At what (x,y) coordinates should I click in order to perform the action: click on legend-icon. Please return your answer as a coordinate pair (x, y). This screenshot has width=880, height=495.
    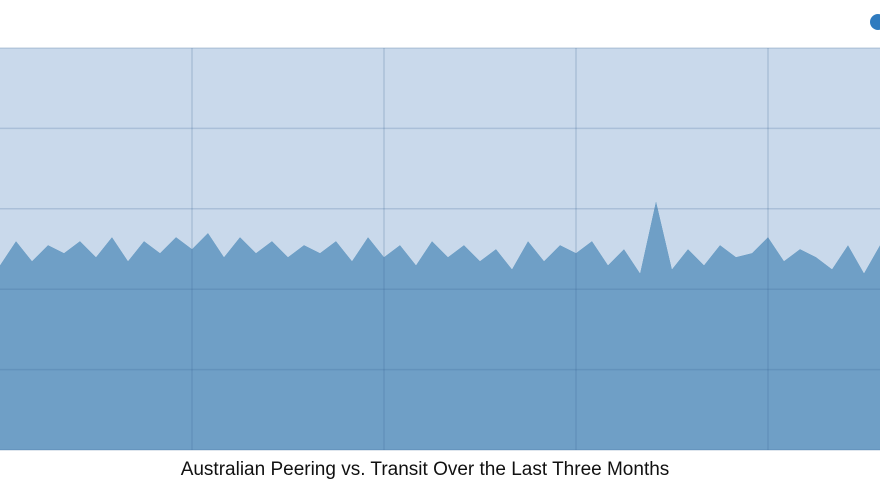
    Looking at the image, I should click on (875, 22).